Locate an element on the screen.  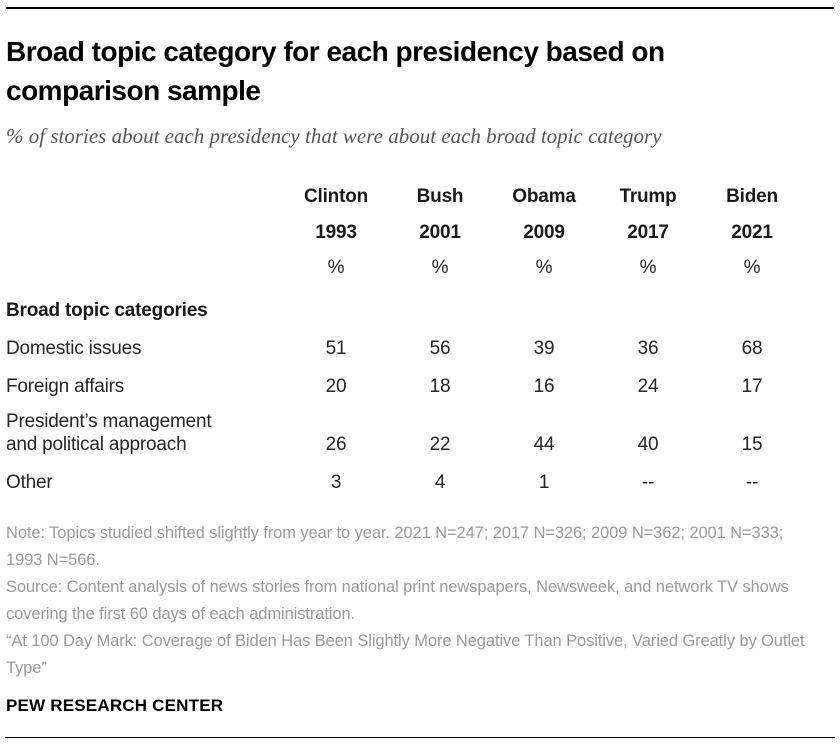
col-year-clinton: 1993 is located at coordinates (336, 232).